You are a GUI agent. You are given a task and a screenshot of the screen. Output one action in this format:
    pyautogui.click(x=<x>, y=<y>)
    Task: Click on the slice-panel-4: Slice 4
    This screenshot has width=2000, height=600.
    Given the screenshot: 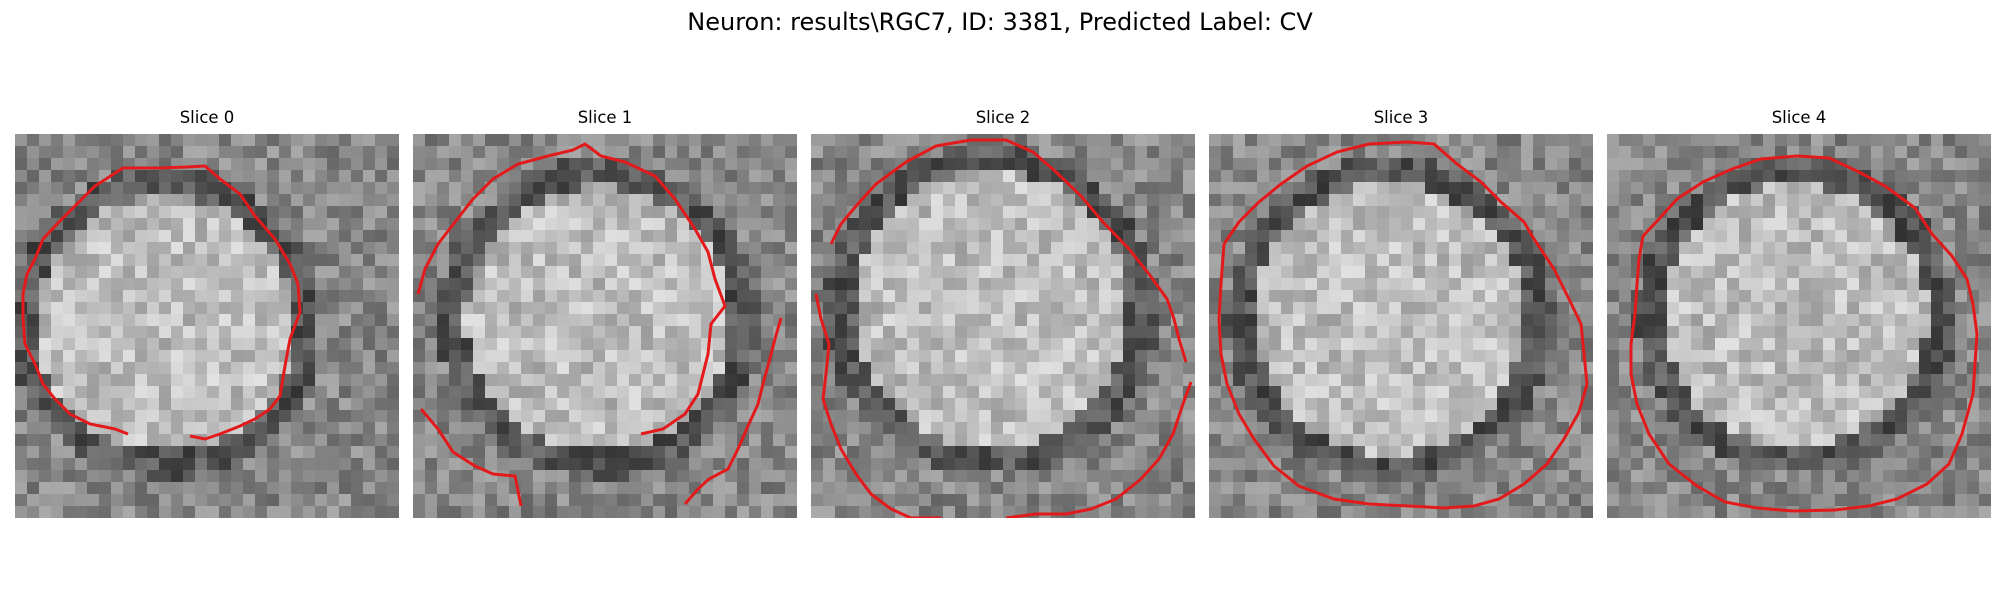 What is the action you would take?
    pyautogui.click(x=1799, y=314)
    